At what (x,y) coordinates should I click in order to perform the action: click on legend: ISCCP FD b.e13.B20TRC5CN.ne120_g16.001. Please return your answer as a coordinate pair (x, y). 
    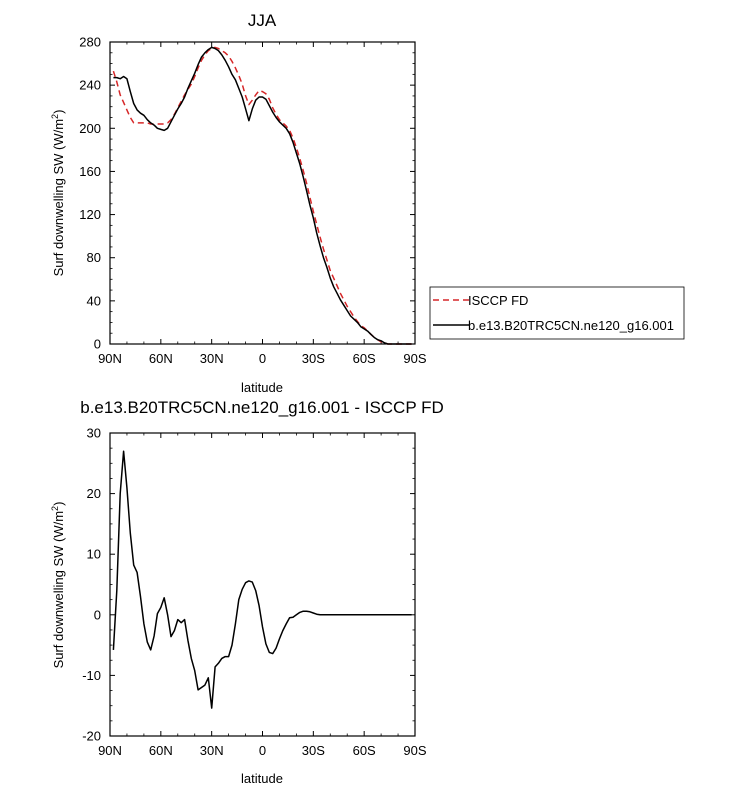
    Looking at the image, I should click on (557, 313).